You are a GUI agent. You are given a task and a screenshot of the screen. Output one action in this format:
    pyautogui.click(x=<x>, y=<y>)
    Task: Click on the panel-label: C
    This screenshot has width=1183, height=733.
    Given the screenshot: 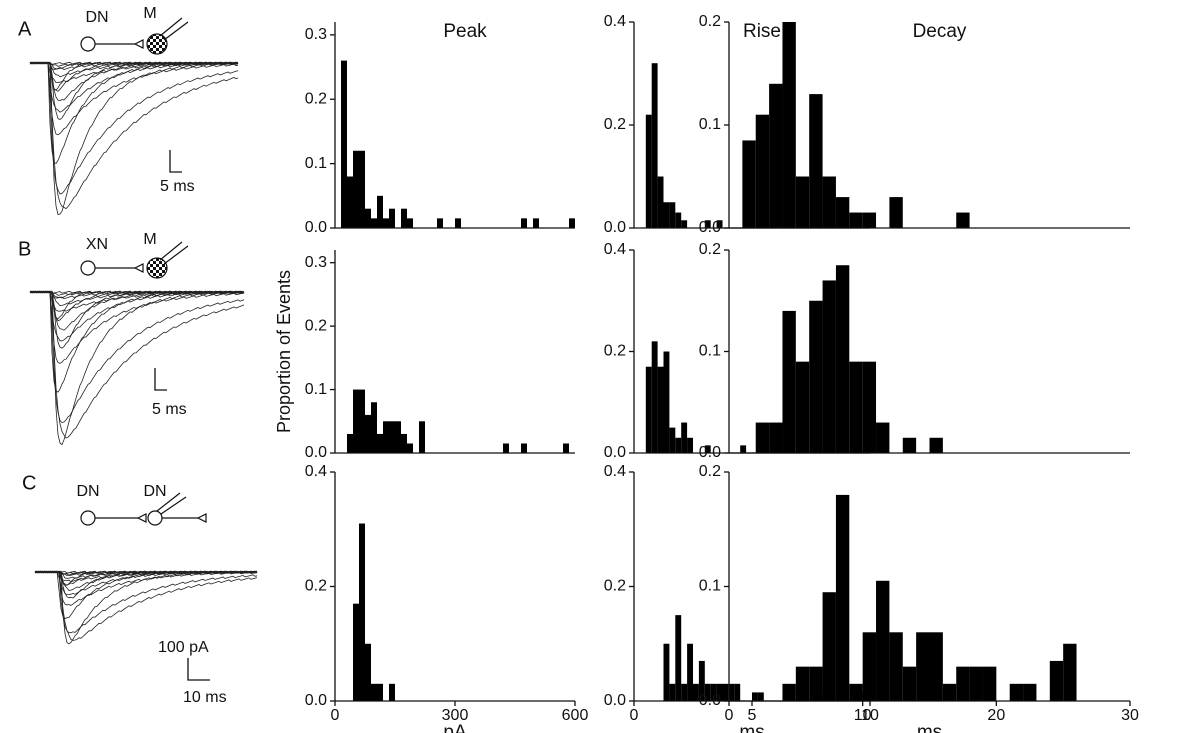 What is the action you would take?
    pyautogui.click(x=29, y=483)
    